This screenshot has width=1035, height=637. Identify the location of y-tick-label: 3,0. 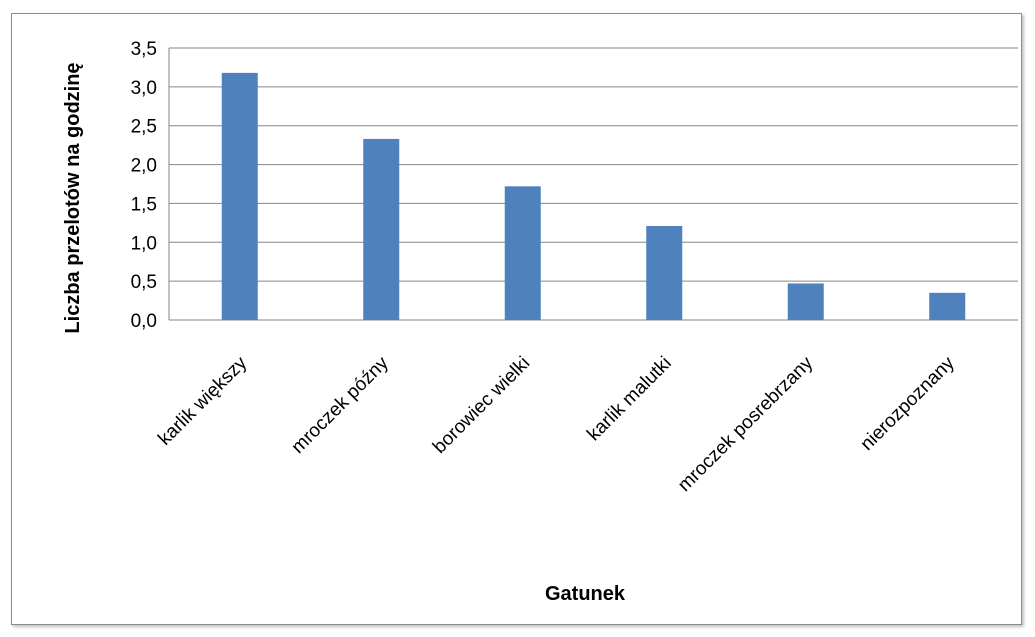
(144, 88).